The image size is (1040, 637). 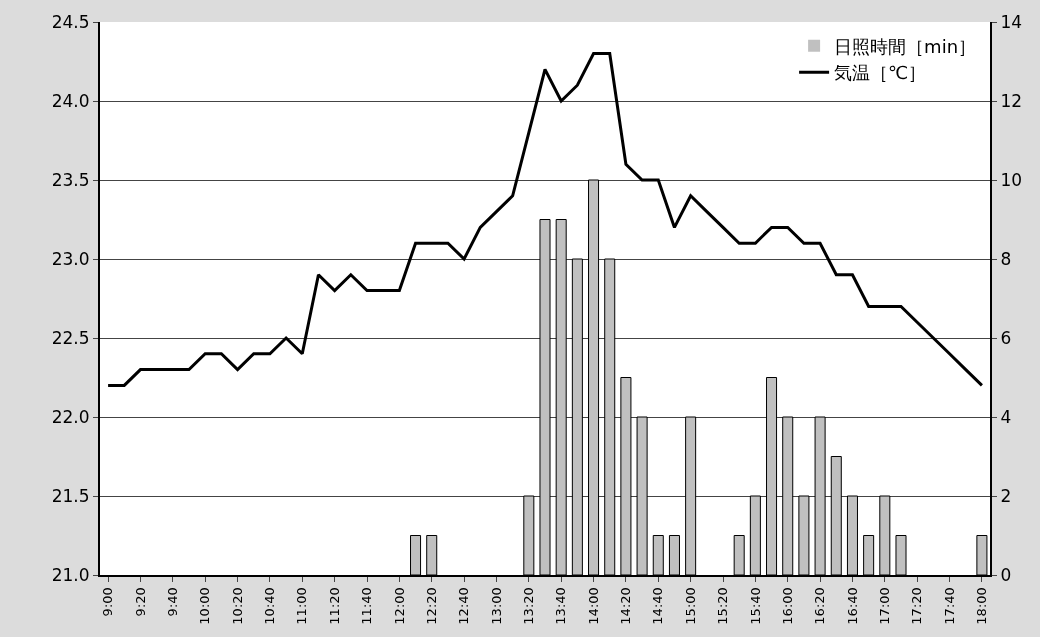 What do you see at coordinates (917, 606) in the screenshot?
I see `x-tick-label: 17:20` at bounding box center [917, 606].